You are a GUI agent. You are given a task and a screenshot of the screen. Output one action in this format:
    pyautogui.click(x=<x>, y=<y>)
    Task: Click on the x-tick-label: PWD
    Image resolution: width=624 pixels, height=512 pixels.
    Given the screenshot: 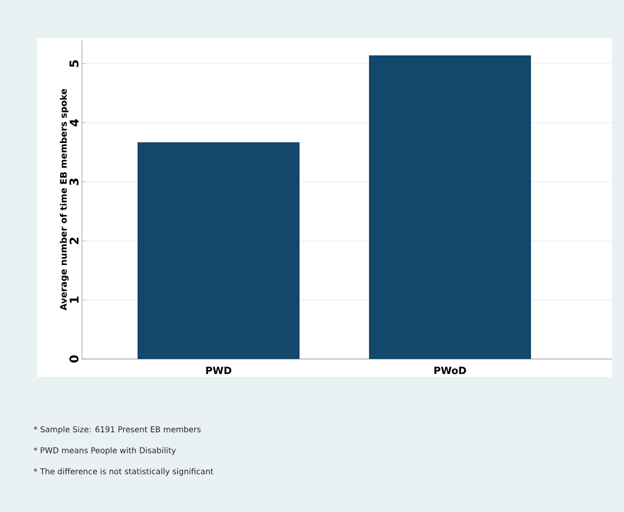 What is the action you would take?
    pyautogui.click(x=219, y=370)
    